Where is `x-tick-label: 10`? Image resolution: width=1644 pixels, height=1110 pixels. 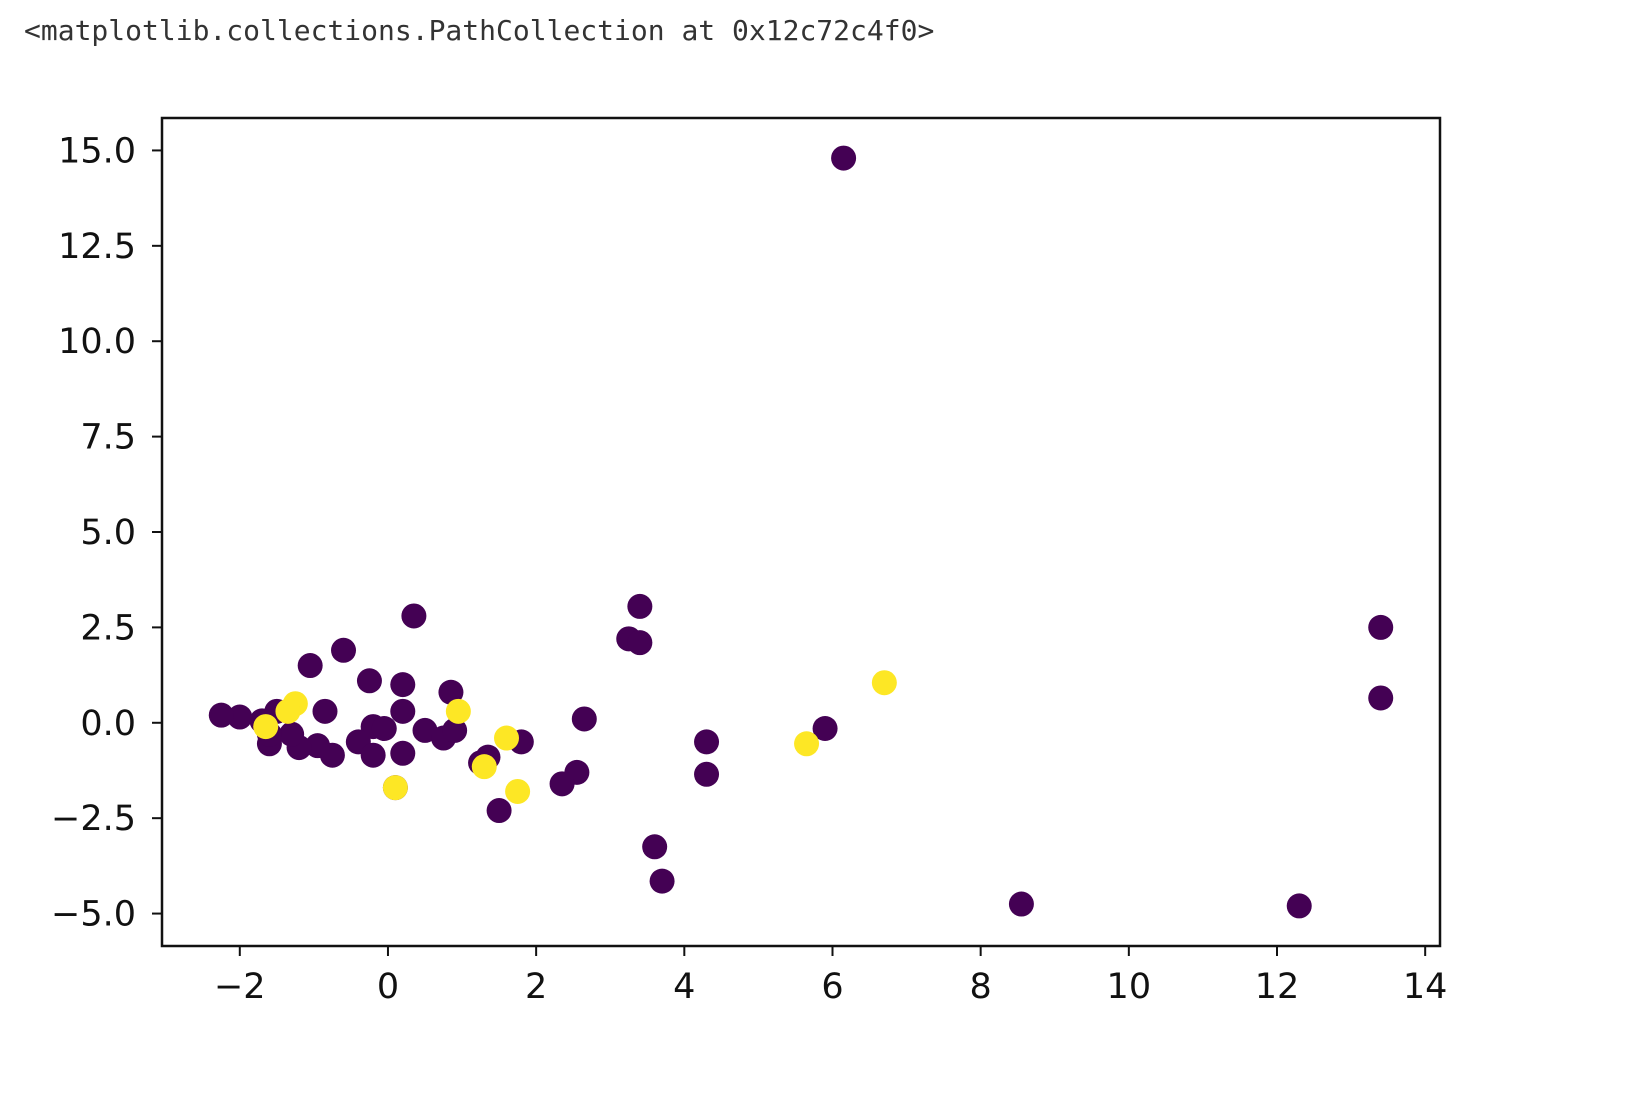
x-tick-label: 10 is located at coordinates (1129, 987).